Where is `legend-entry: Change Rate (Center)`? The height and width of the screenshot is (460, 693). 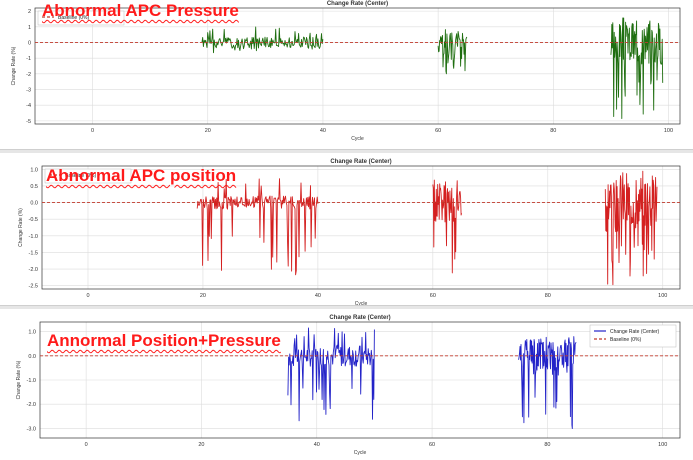 legend-entry: Change Rate (Center) is located at coordinates (635, 332).